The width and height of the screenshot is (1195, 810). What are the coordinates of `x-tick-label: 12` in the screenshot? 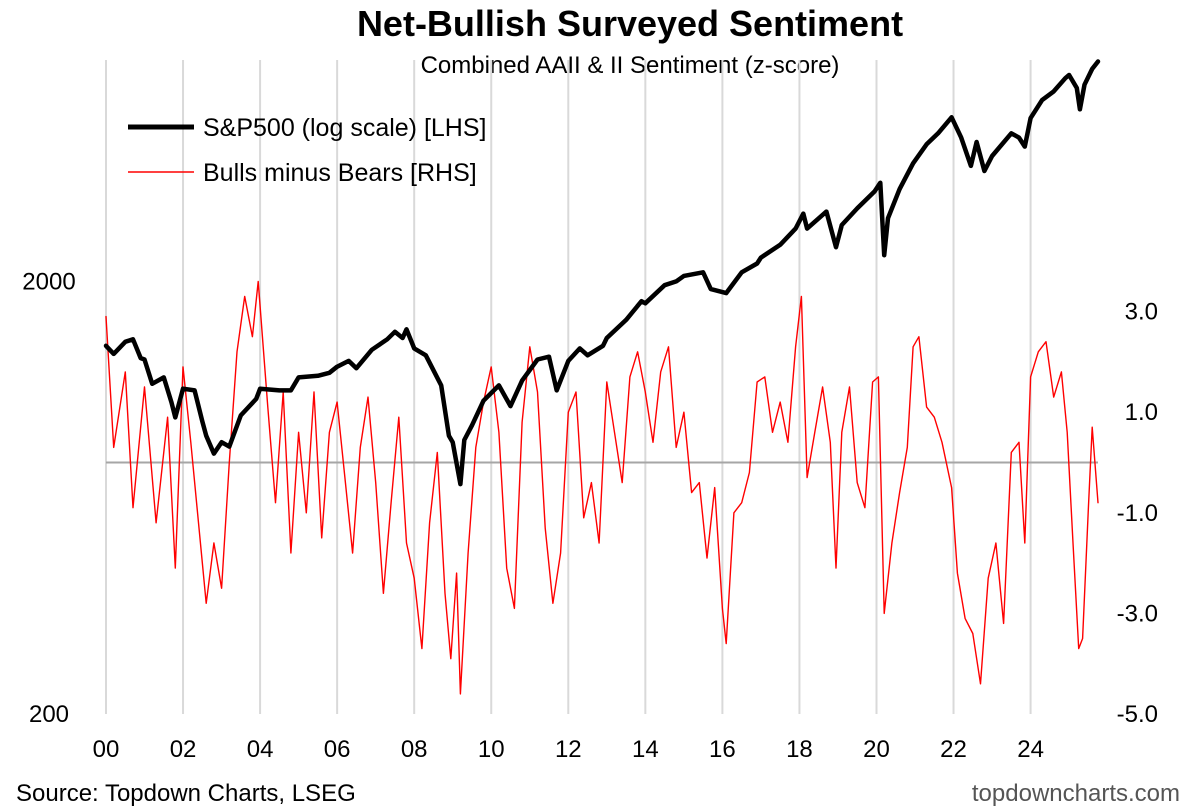 It's located at (568, 749).